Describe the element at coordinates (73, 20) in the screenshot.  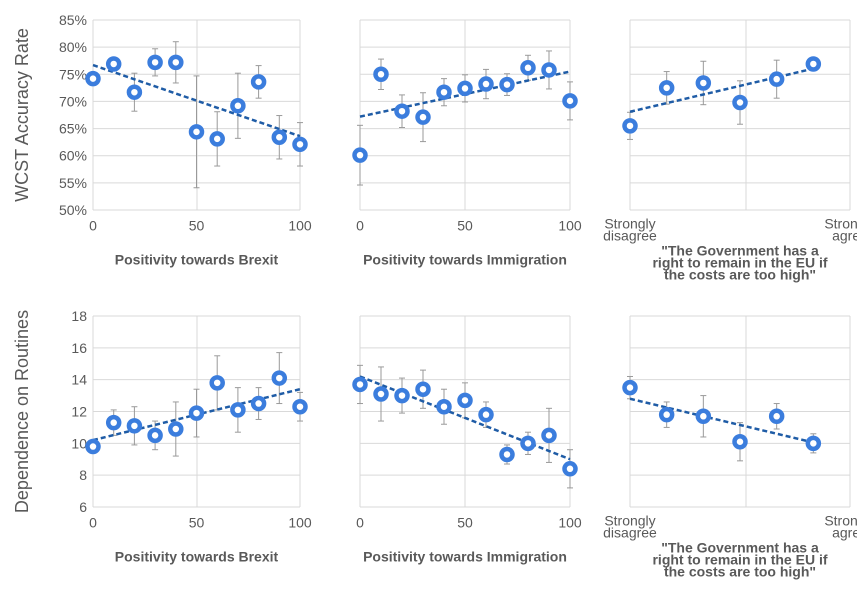
I see `y-tick-label: 85%` at that location.